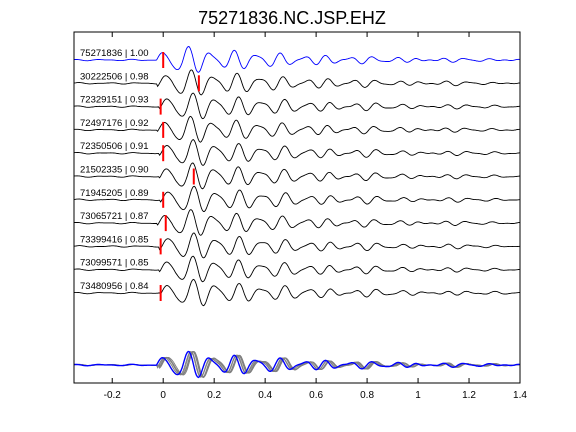 This screenshot has width=576, height=432. I want to click on trace-label: 72329151 | 0.93, so click(114, 100).